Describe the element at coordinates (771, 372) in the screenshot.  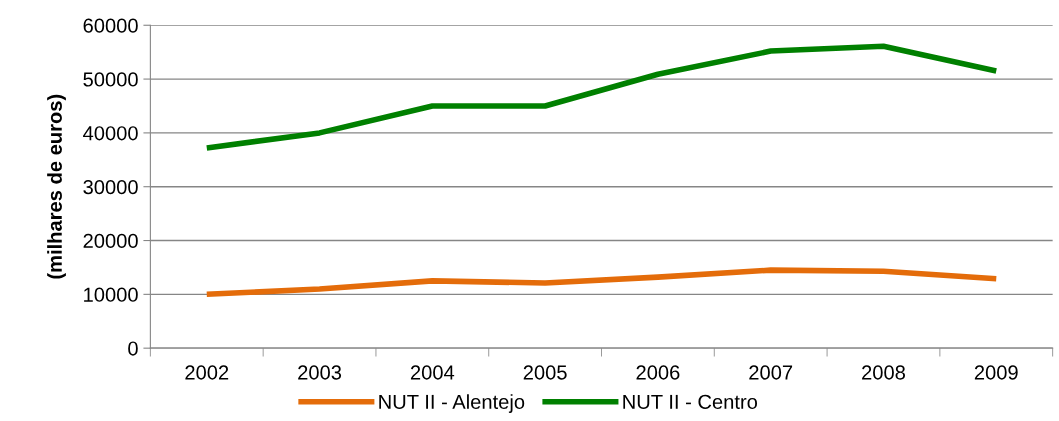
I see `x-tick-label: 2007` at that location.